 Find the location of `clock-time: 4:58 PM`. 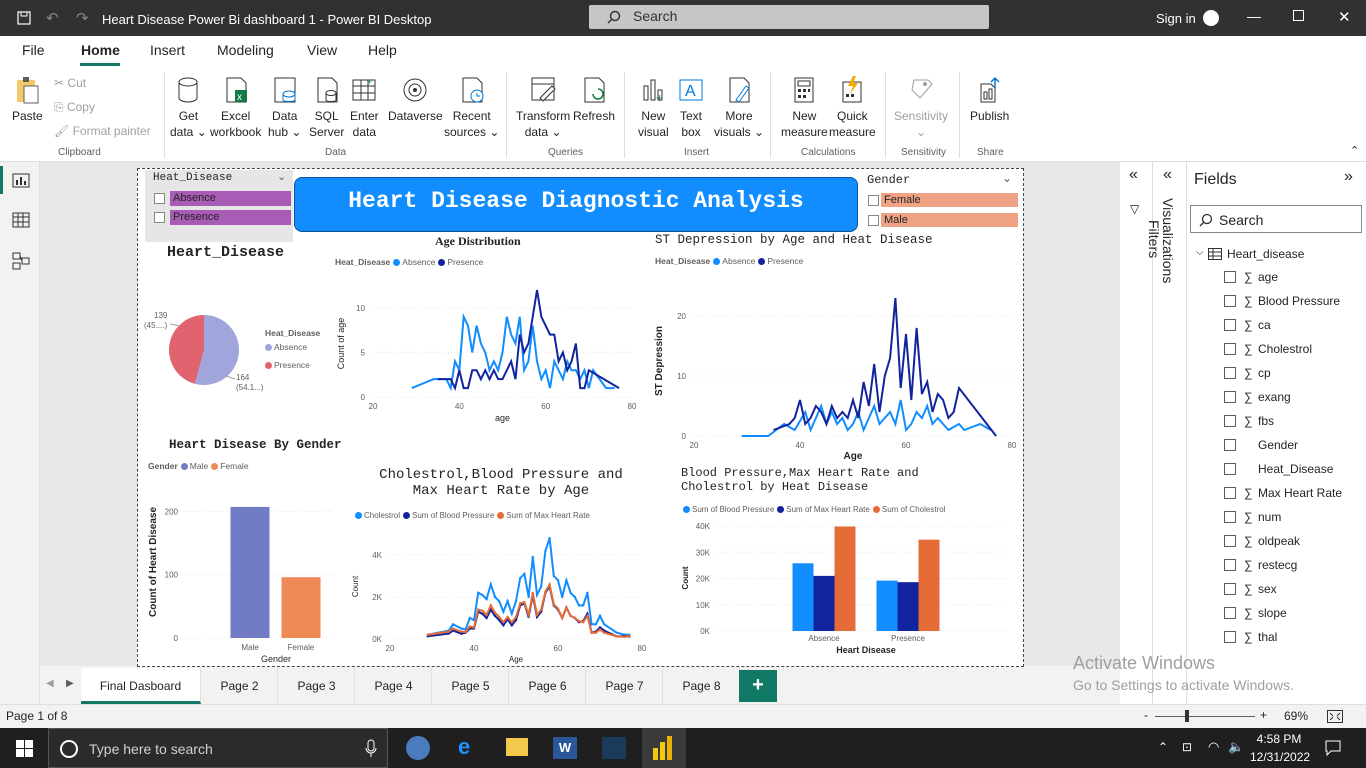

clock-time: 4:58 PM is located at coordinates (1279, 739).